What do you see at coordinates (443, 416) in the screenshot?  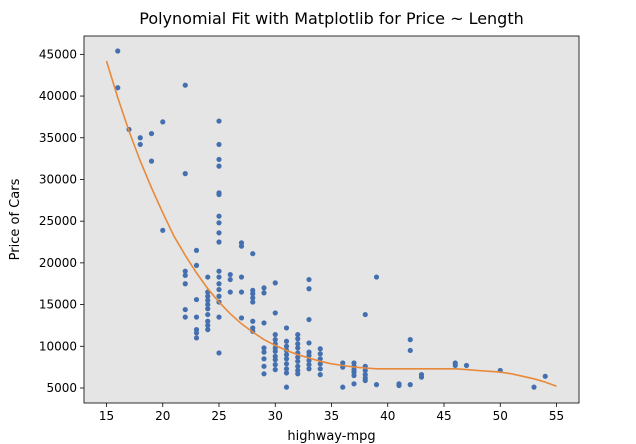 I see `x-tick-label: 45` at bounding box center [443, 416].